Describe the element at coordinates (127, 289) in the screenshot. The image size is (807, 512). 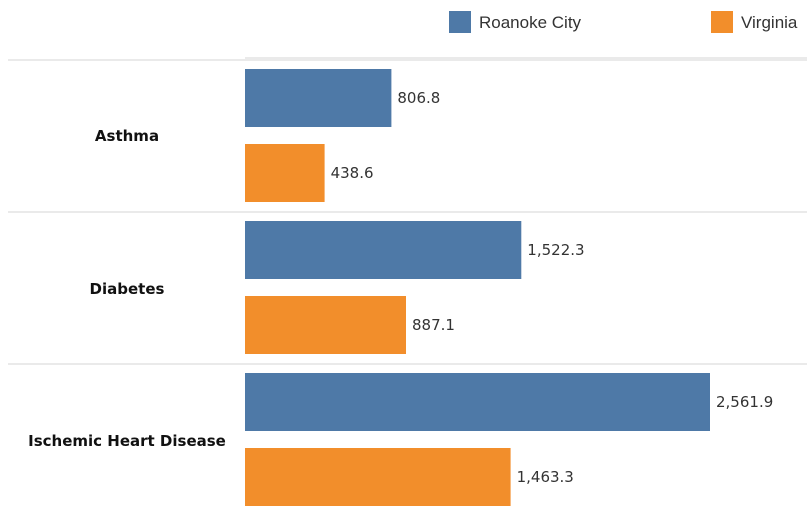
I see `category-label-diabetes: Diabetes` at that location.